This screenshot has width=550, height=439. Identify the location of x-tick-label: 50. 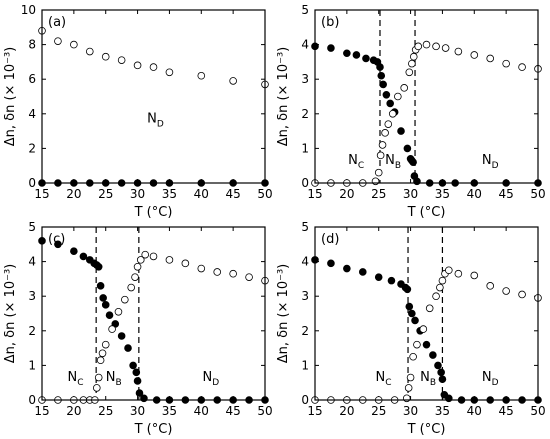
(537, 194).